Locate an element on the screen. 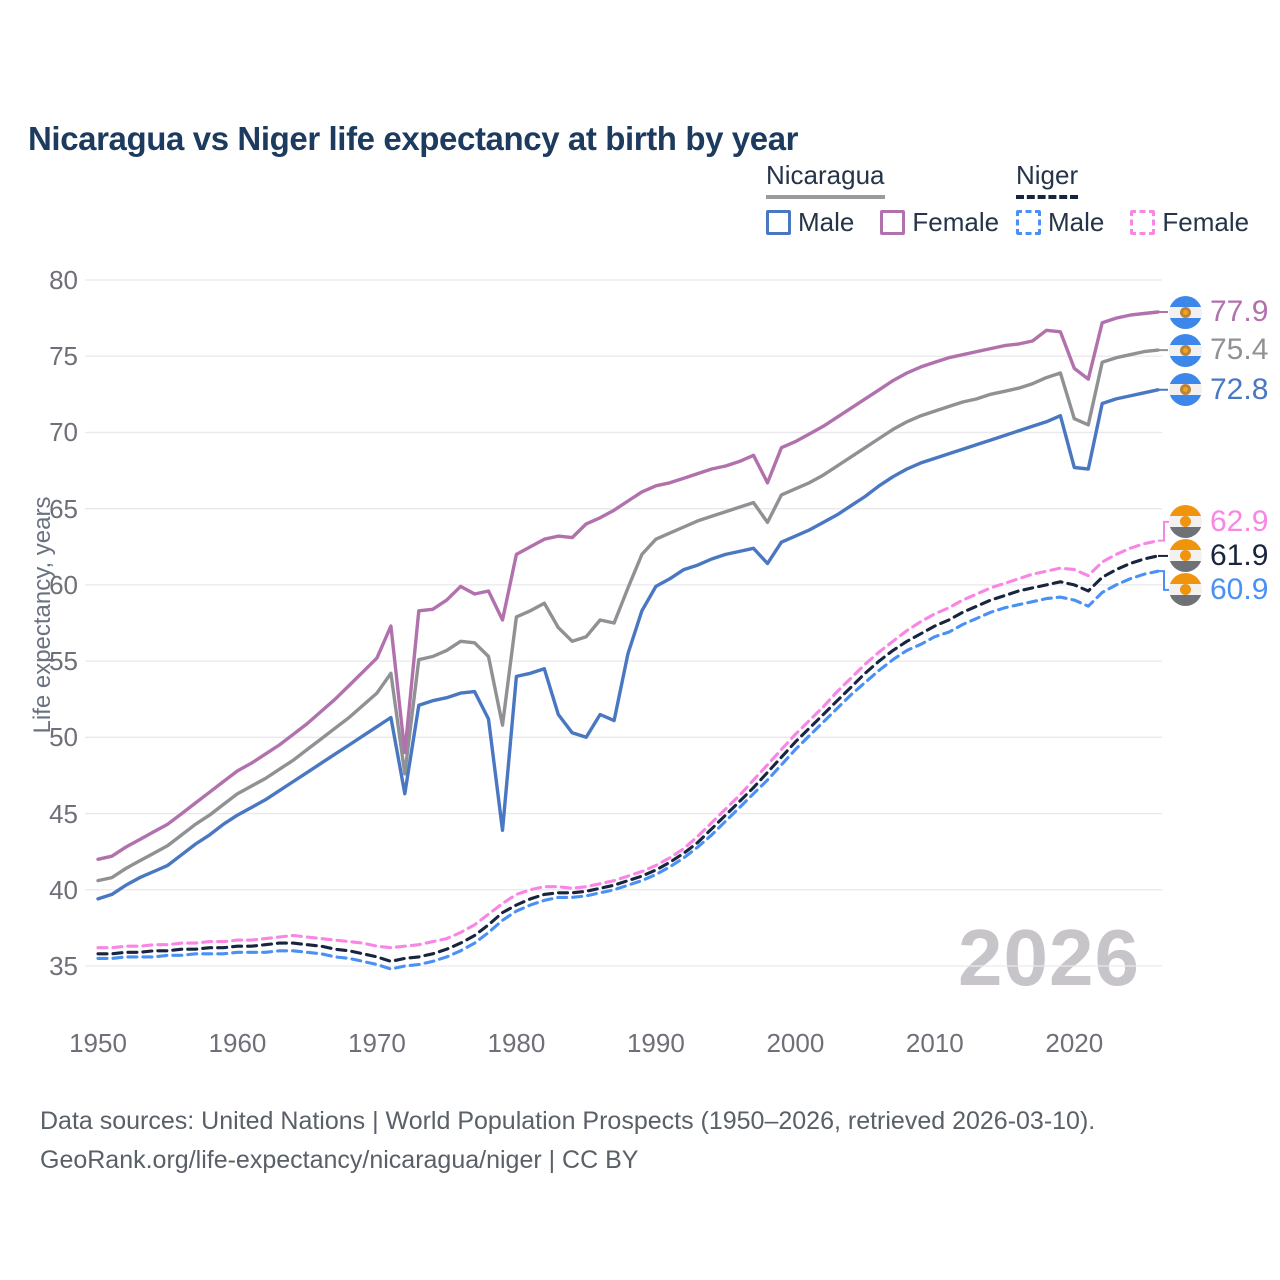 This screenshot has width=1280, height=1280. end-label-niger-female: 62.9 is located at coordinates (1218, 522).